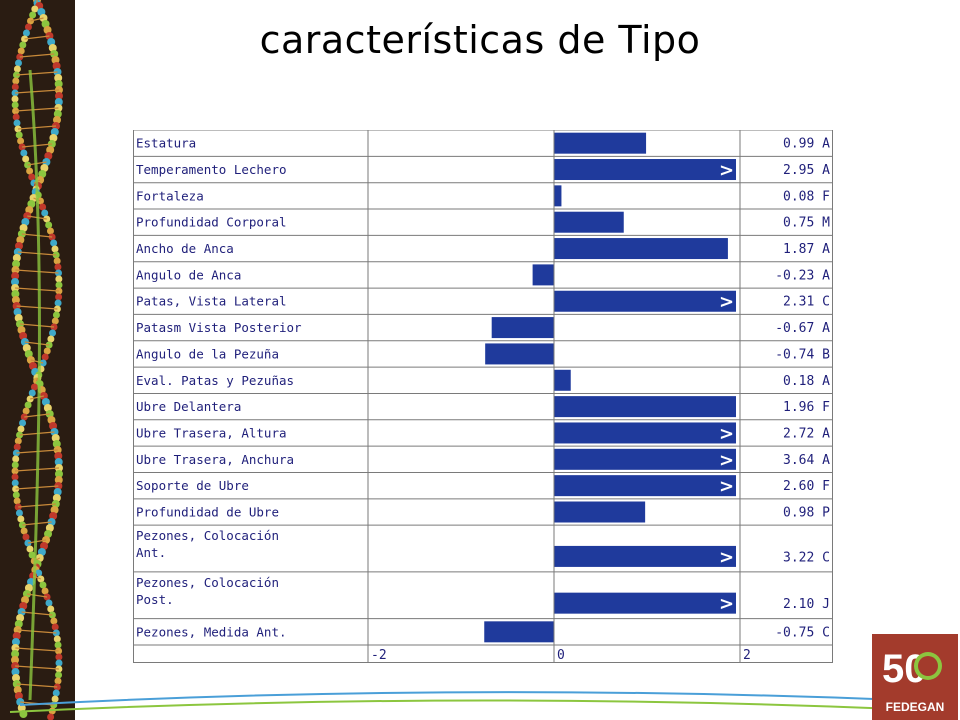 This screenshot has width=960, height=720. I want to click on trait-value: -0.23 A, so click(802, 275).